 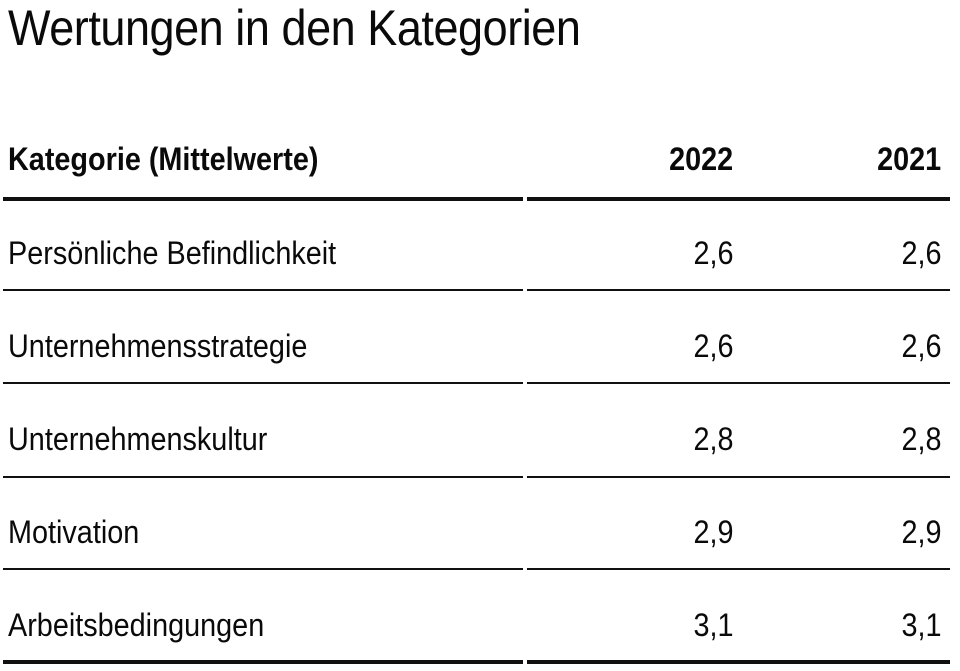 I want to click on row-value-2022: 3,1, so click(x=712, y=625).